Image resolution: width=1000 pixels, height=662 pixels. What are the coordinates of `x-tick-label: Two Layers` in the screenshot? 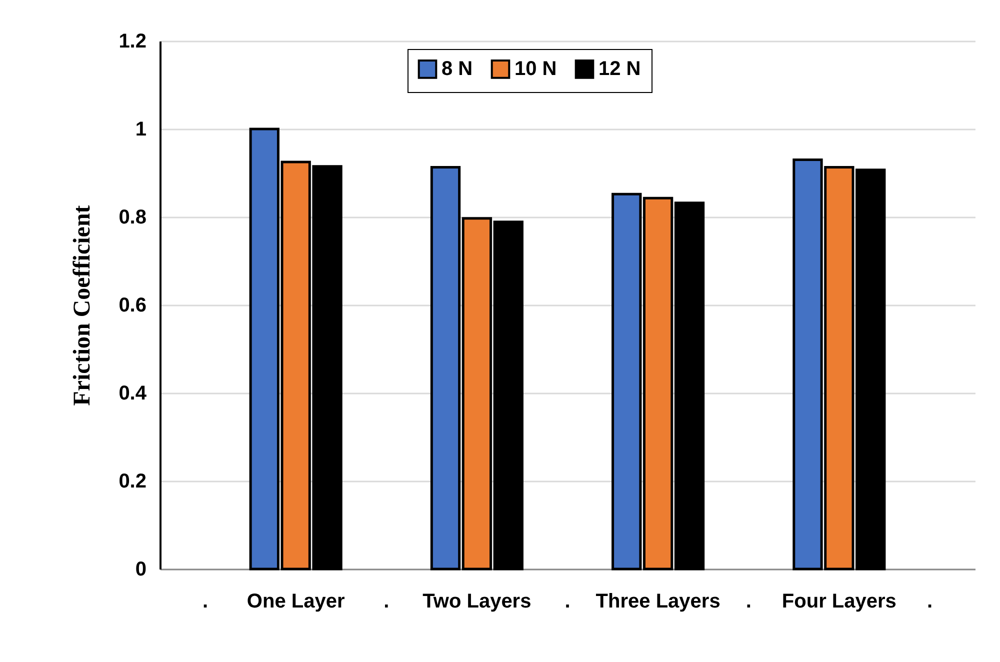 It's located at (477, 601).